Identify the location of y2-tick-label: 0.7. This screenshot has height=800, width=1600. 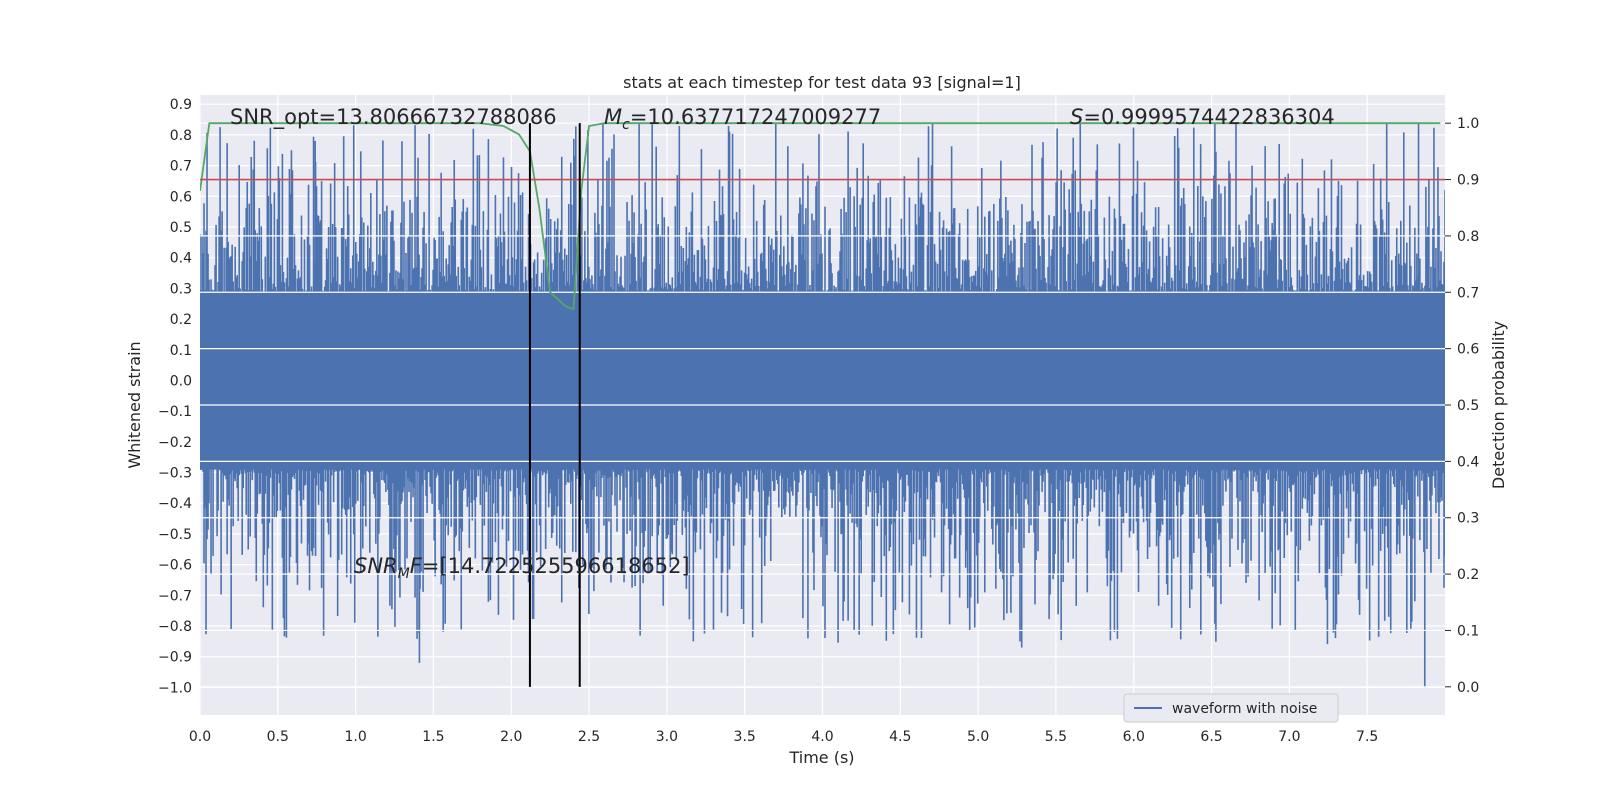
(1468, 293).